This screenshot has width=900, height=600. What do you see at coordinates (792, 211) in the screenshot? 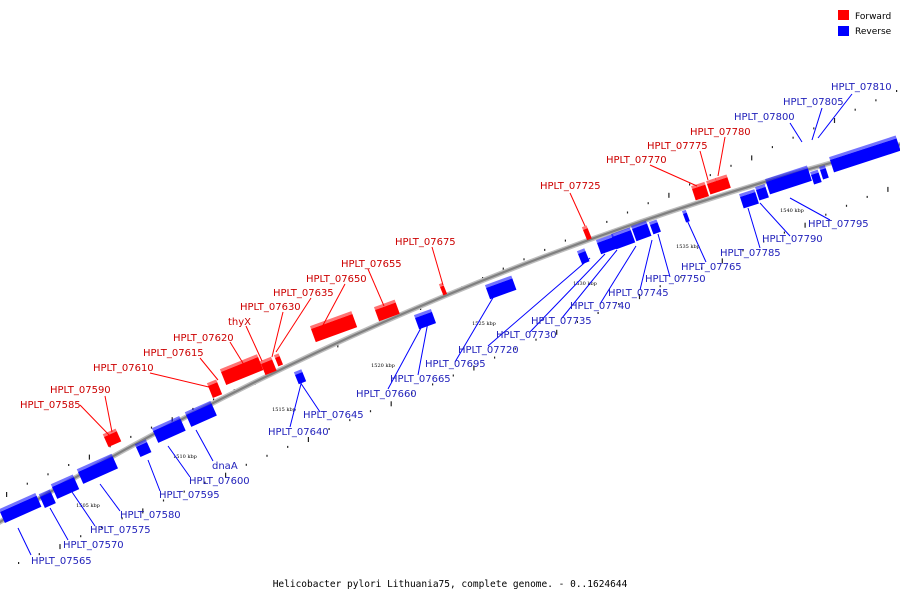
I see `scale-tick-label: 1540 kbp` at bounding box center [792, 211].